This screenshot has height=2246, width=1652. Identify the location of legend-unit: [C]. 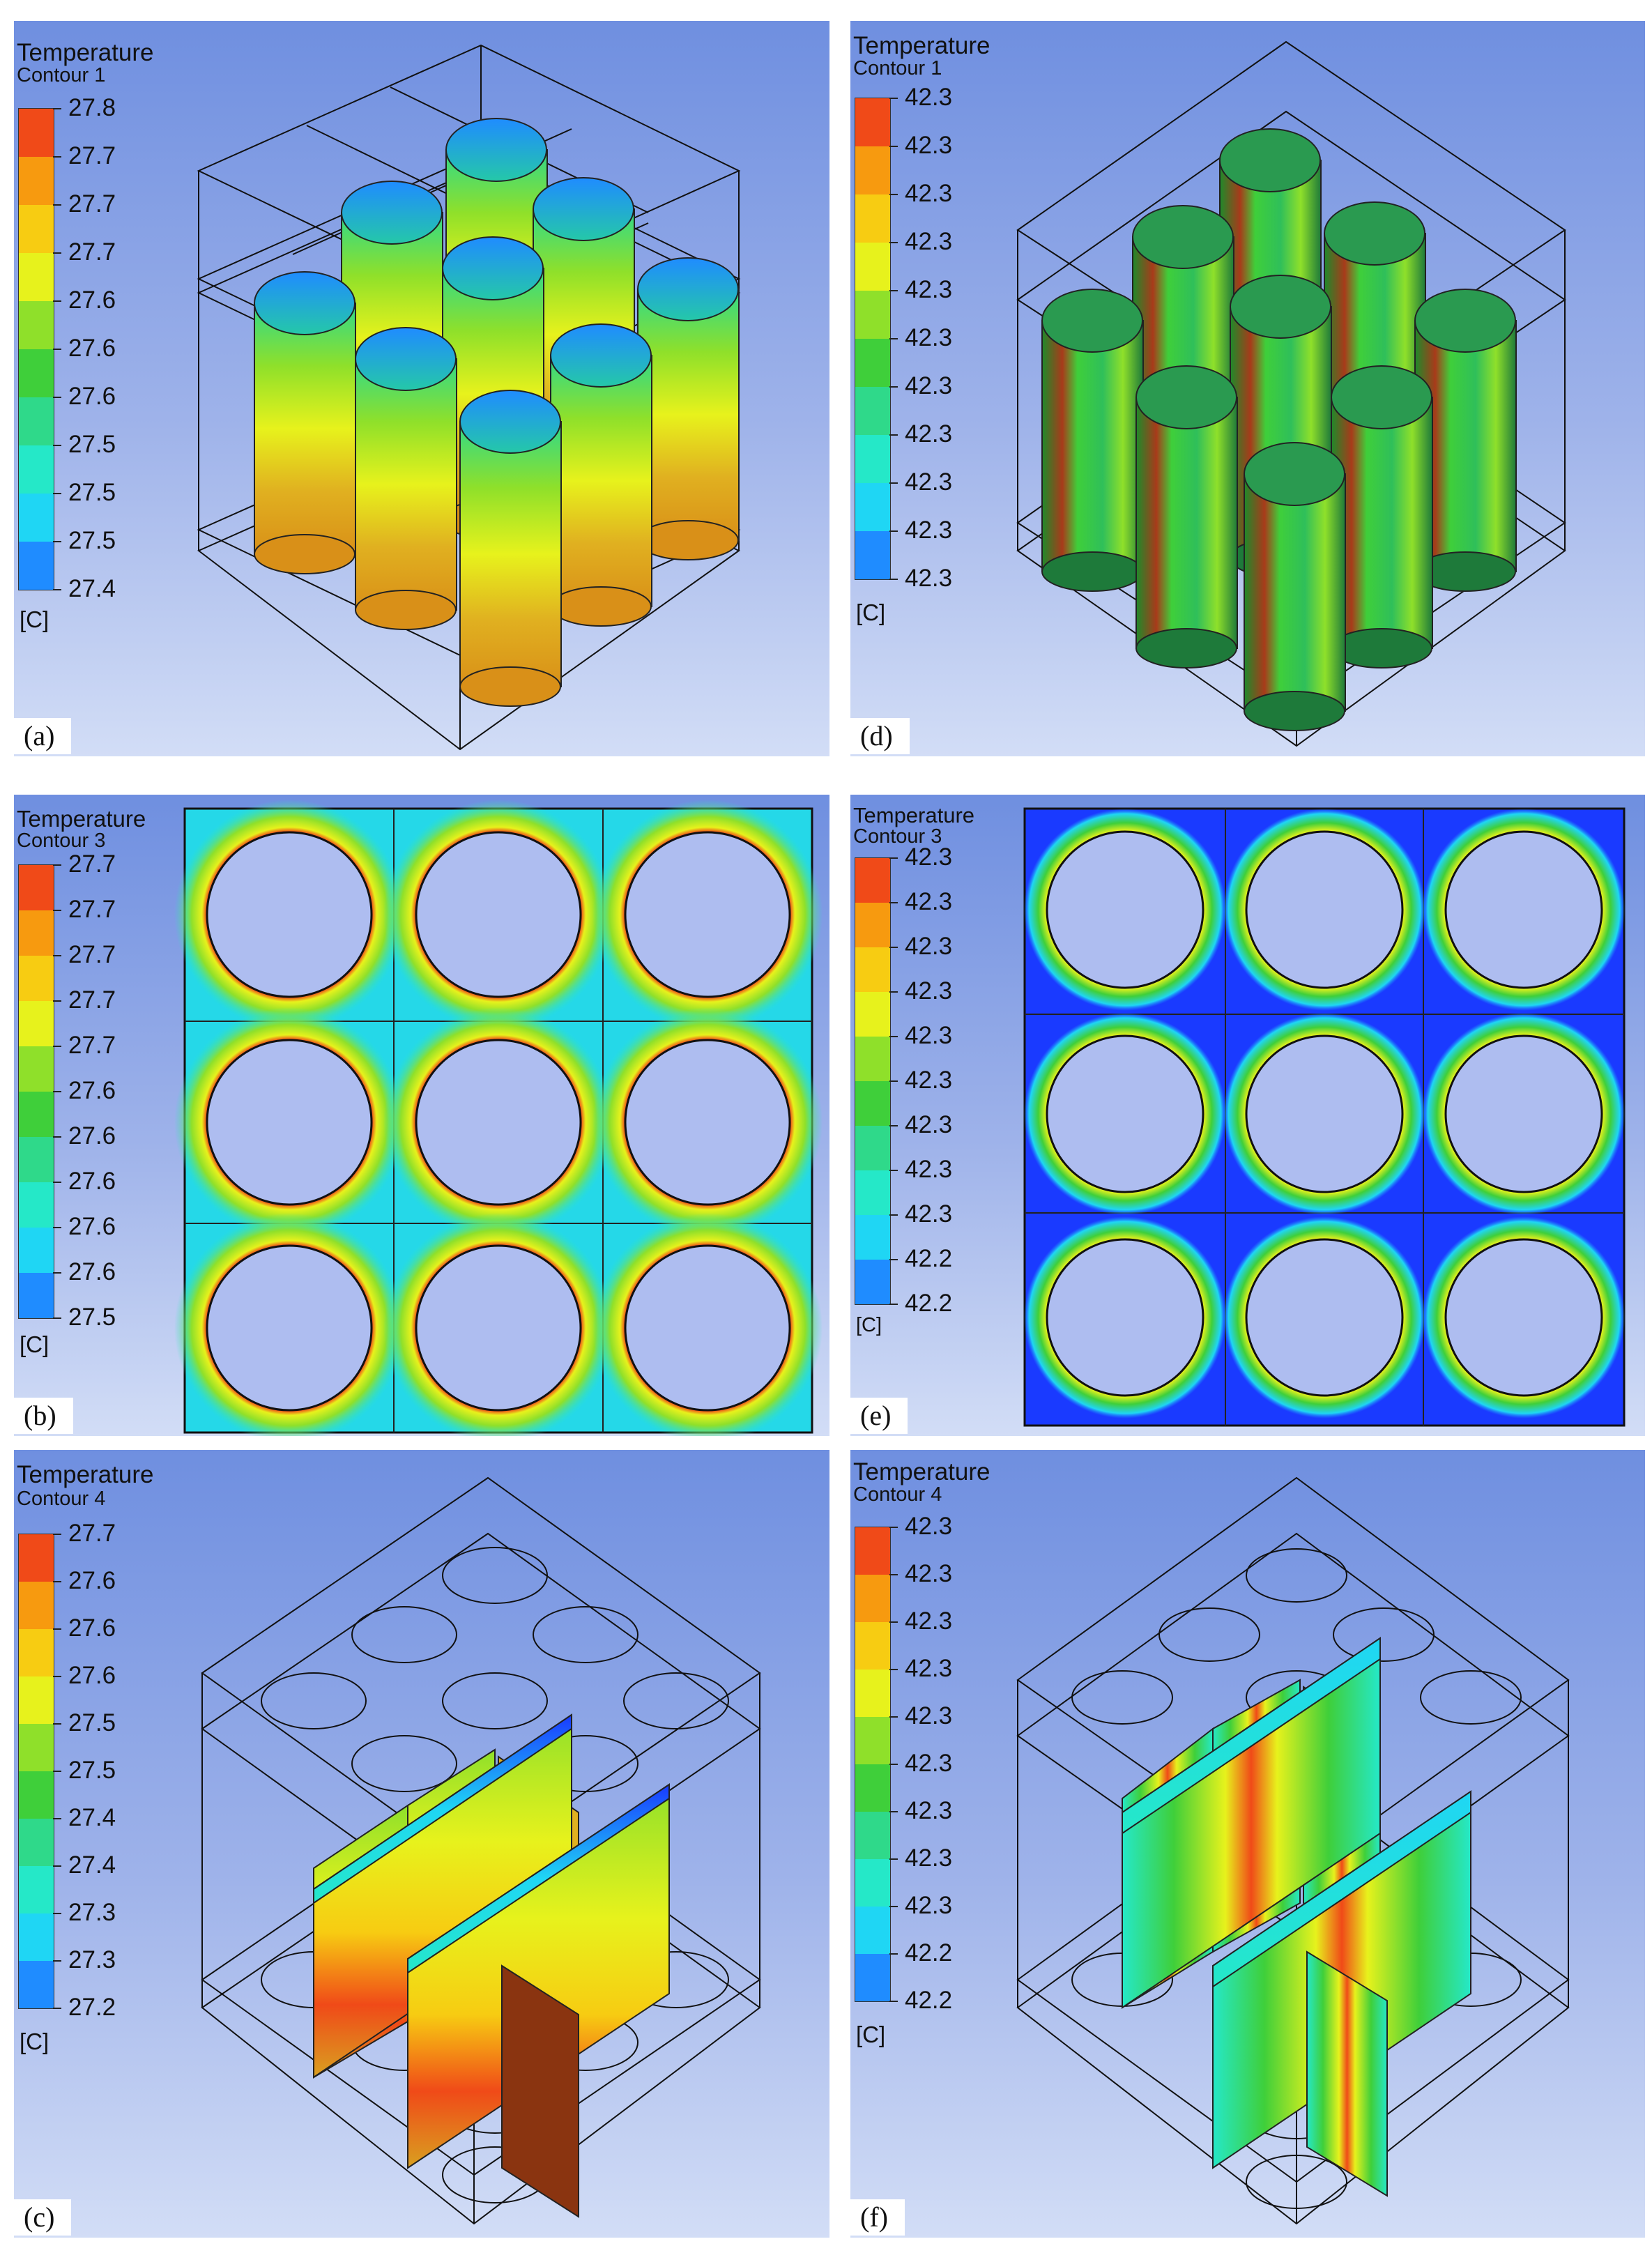
(34, 619).